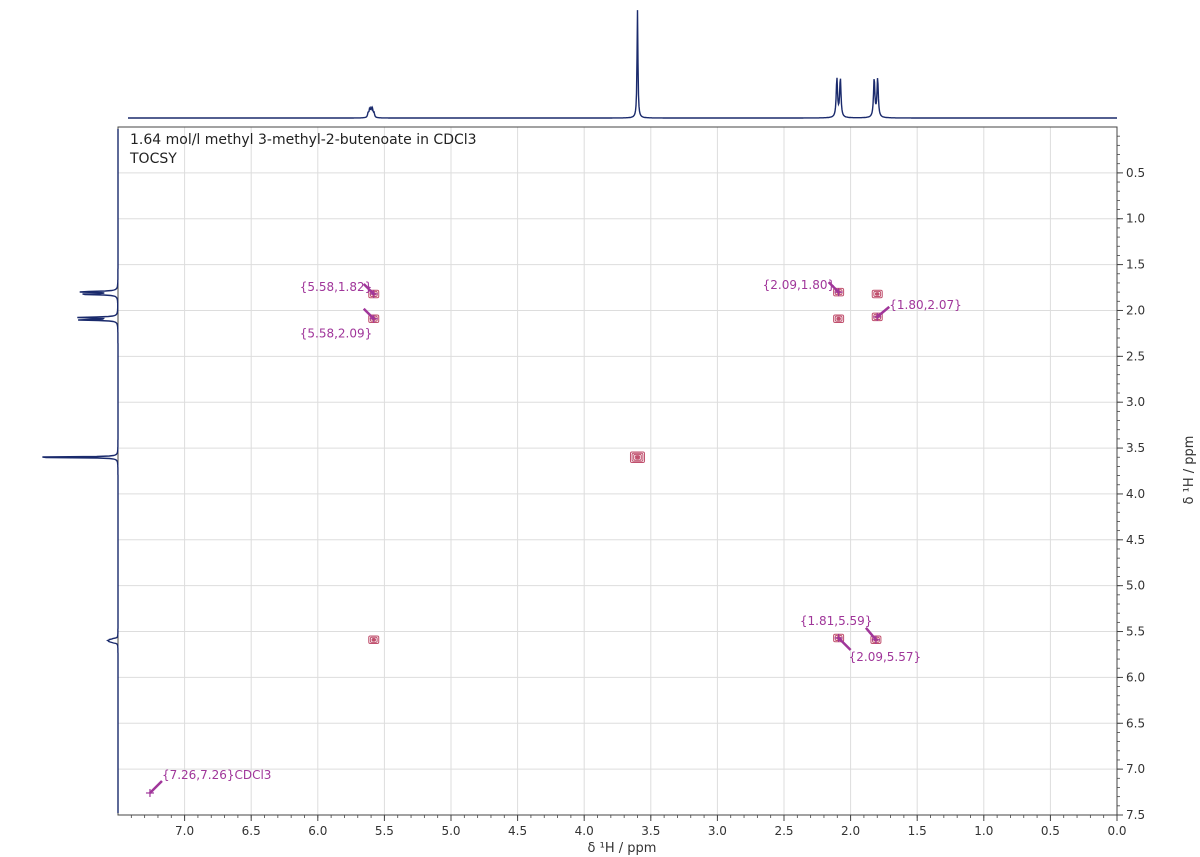 Image resolution: width=1200 pixels, height=857 pixels. I want to click on y-axis-label: δ ¹H / ppm, so click(1189, 470).